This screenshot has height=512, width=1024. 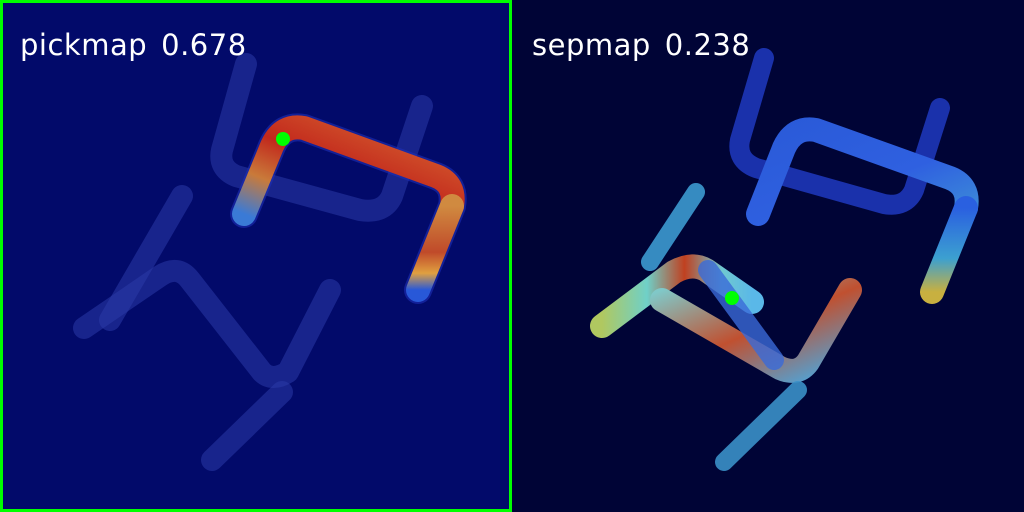 What do you see at coordinates (949, 250) in the screenshot?
I see `sepmap-bracket-leg-shape` at bounding box center [949, 250].